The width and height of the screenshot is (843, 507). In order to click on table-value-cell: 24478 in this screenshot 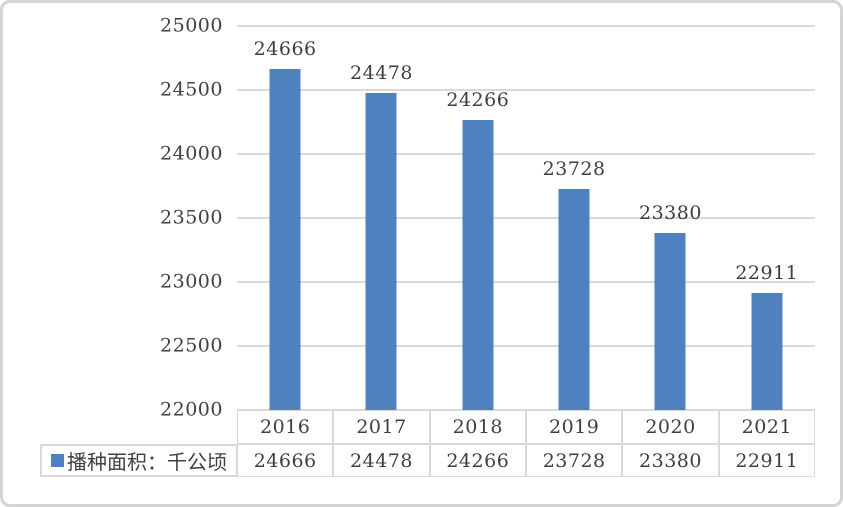, I will do `click(381, 460)`.